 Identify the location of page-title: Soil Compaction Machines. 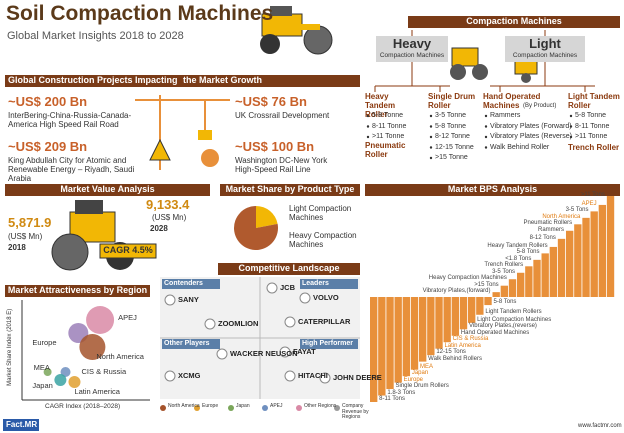
(140, 13).